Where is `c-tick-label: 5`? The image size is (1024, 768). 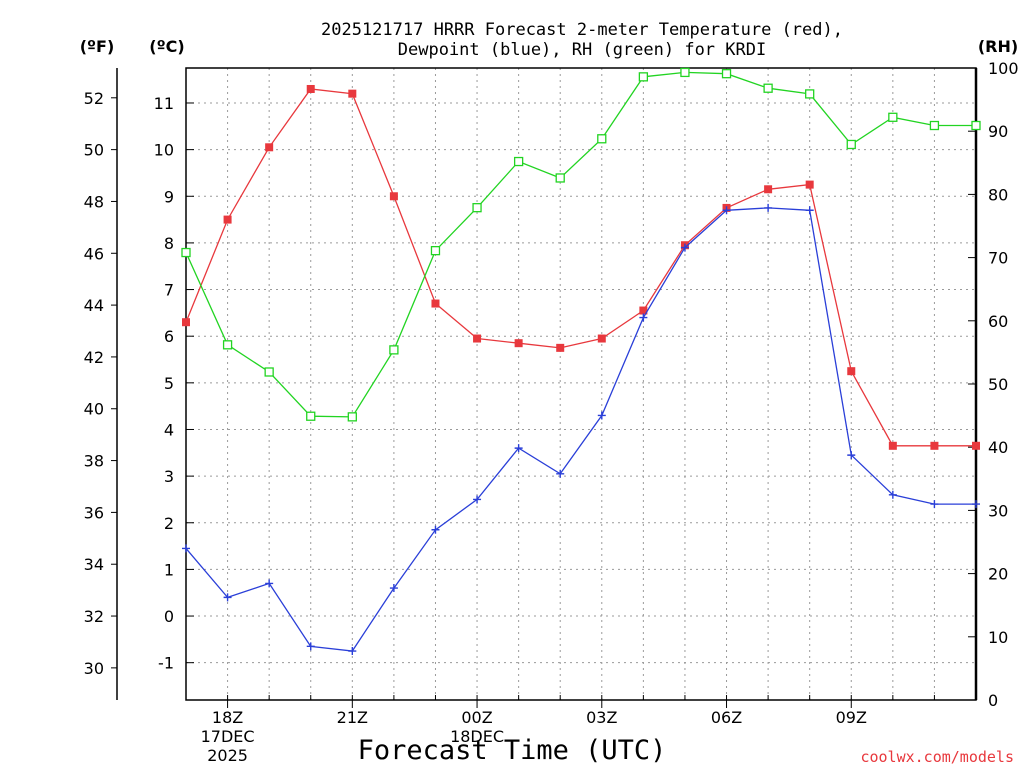
c-tick-label: 5 is located at coordinates (169, 383).